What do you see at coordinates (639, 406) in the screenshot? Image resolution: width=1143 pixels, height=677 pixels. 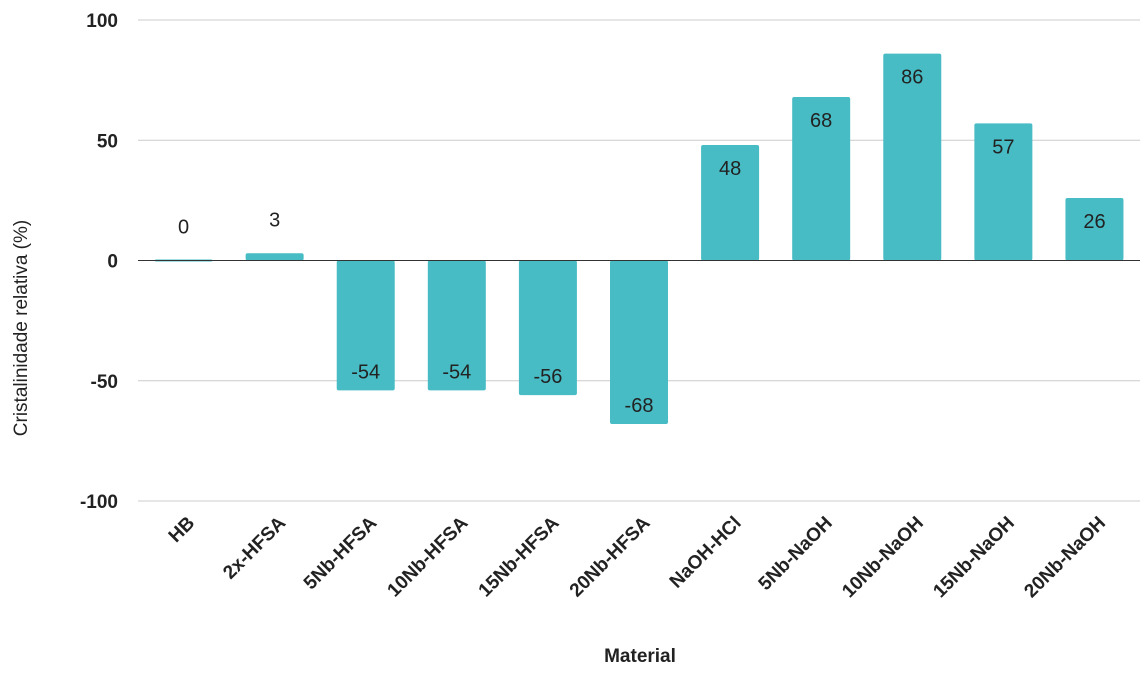 I see `data-label: -68` at bounding box center [639, 406].